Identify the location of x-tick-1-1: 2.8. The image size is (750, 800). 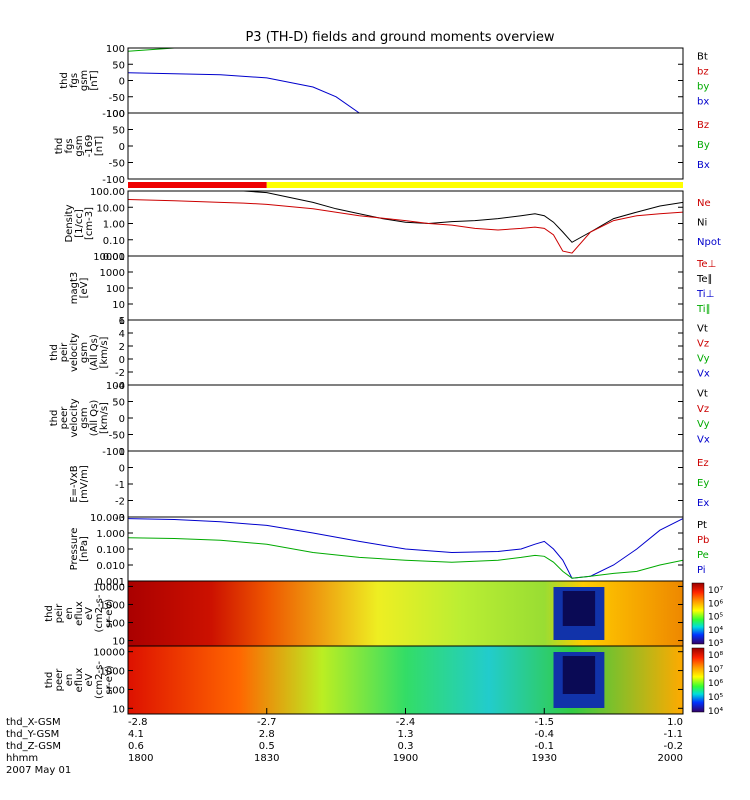
(267, 734).